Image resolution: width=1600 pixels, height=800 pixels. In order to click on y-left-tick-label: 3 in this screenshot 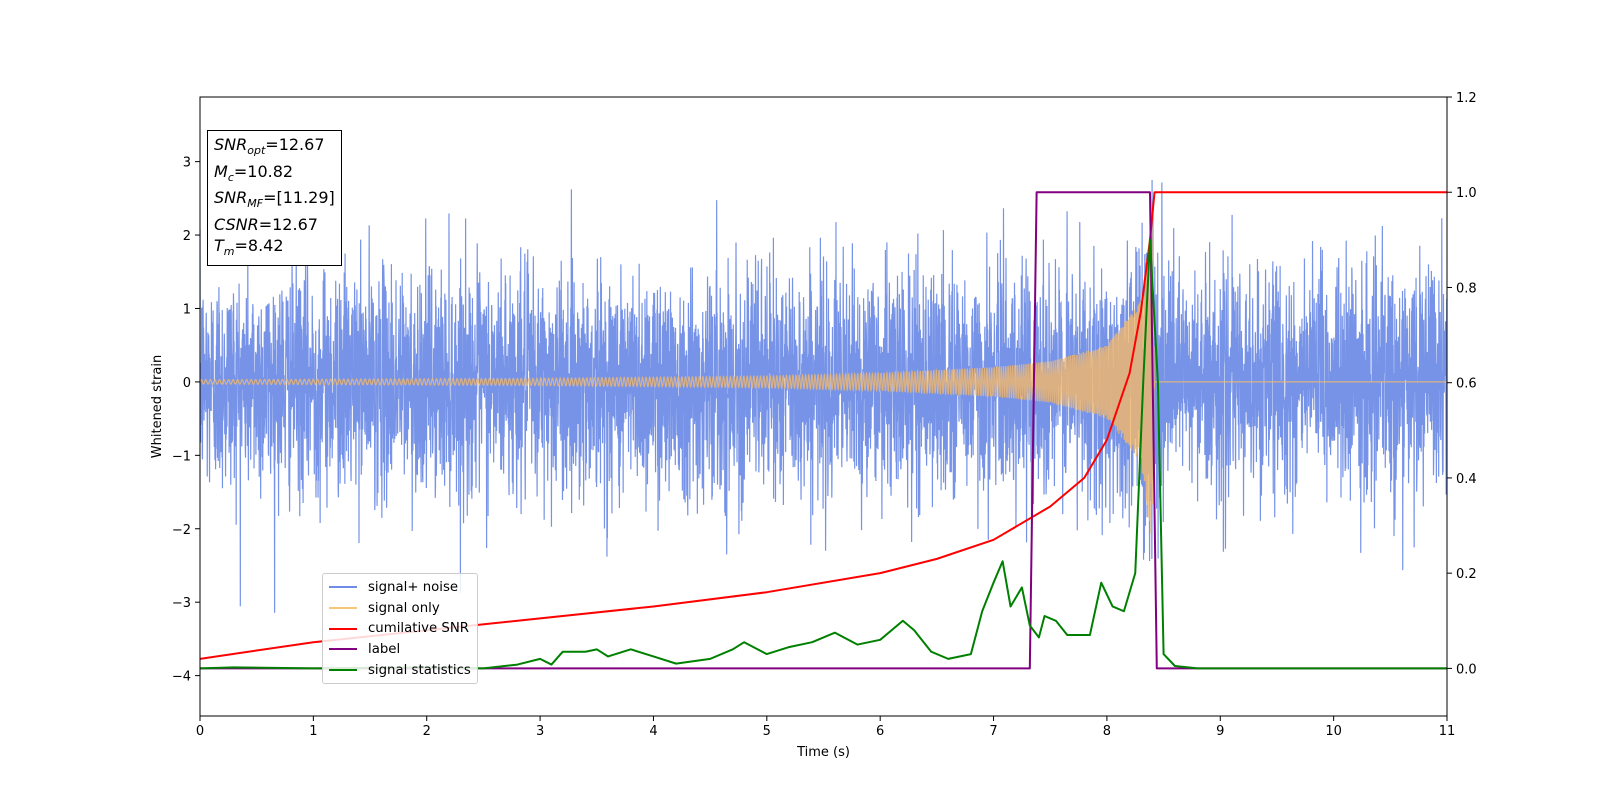, I will do `click(187, 163)`.